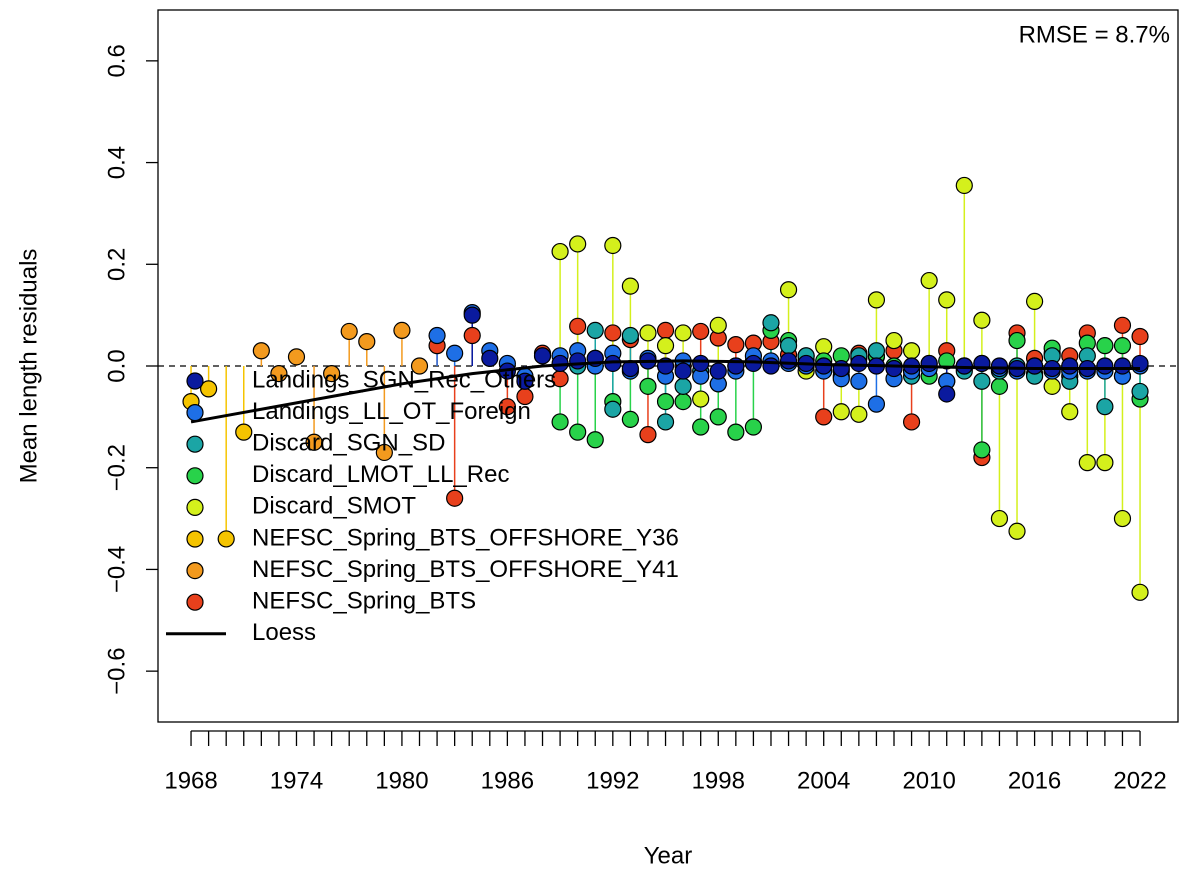  What do you see at coordinates (380, 474) in the screenshot?
I see `legend-label: Discard_LMOT_LL_Rec` at bounding box center [380, 474].